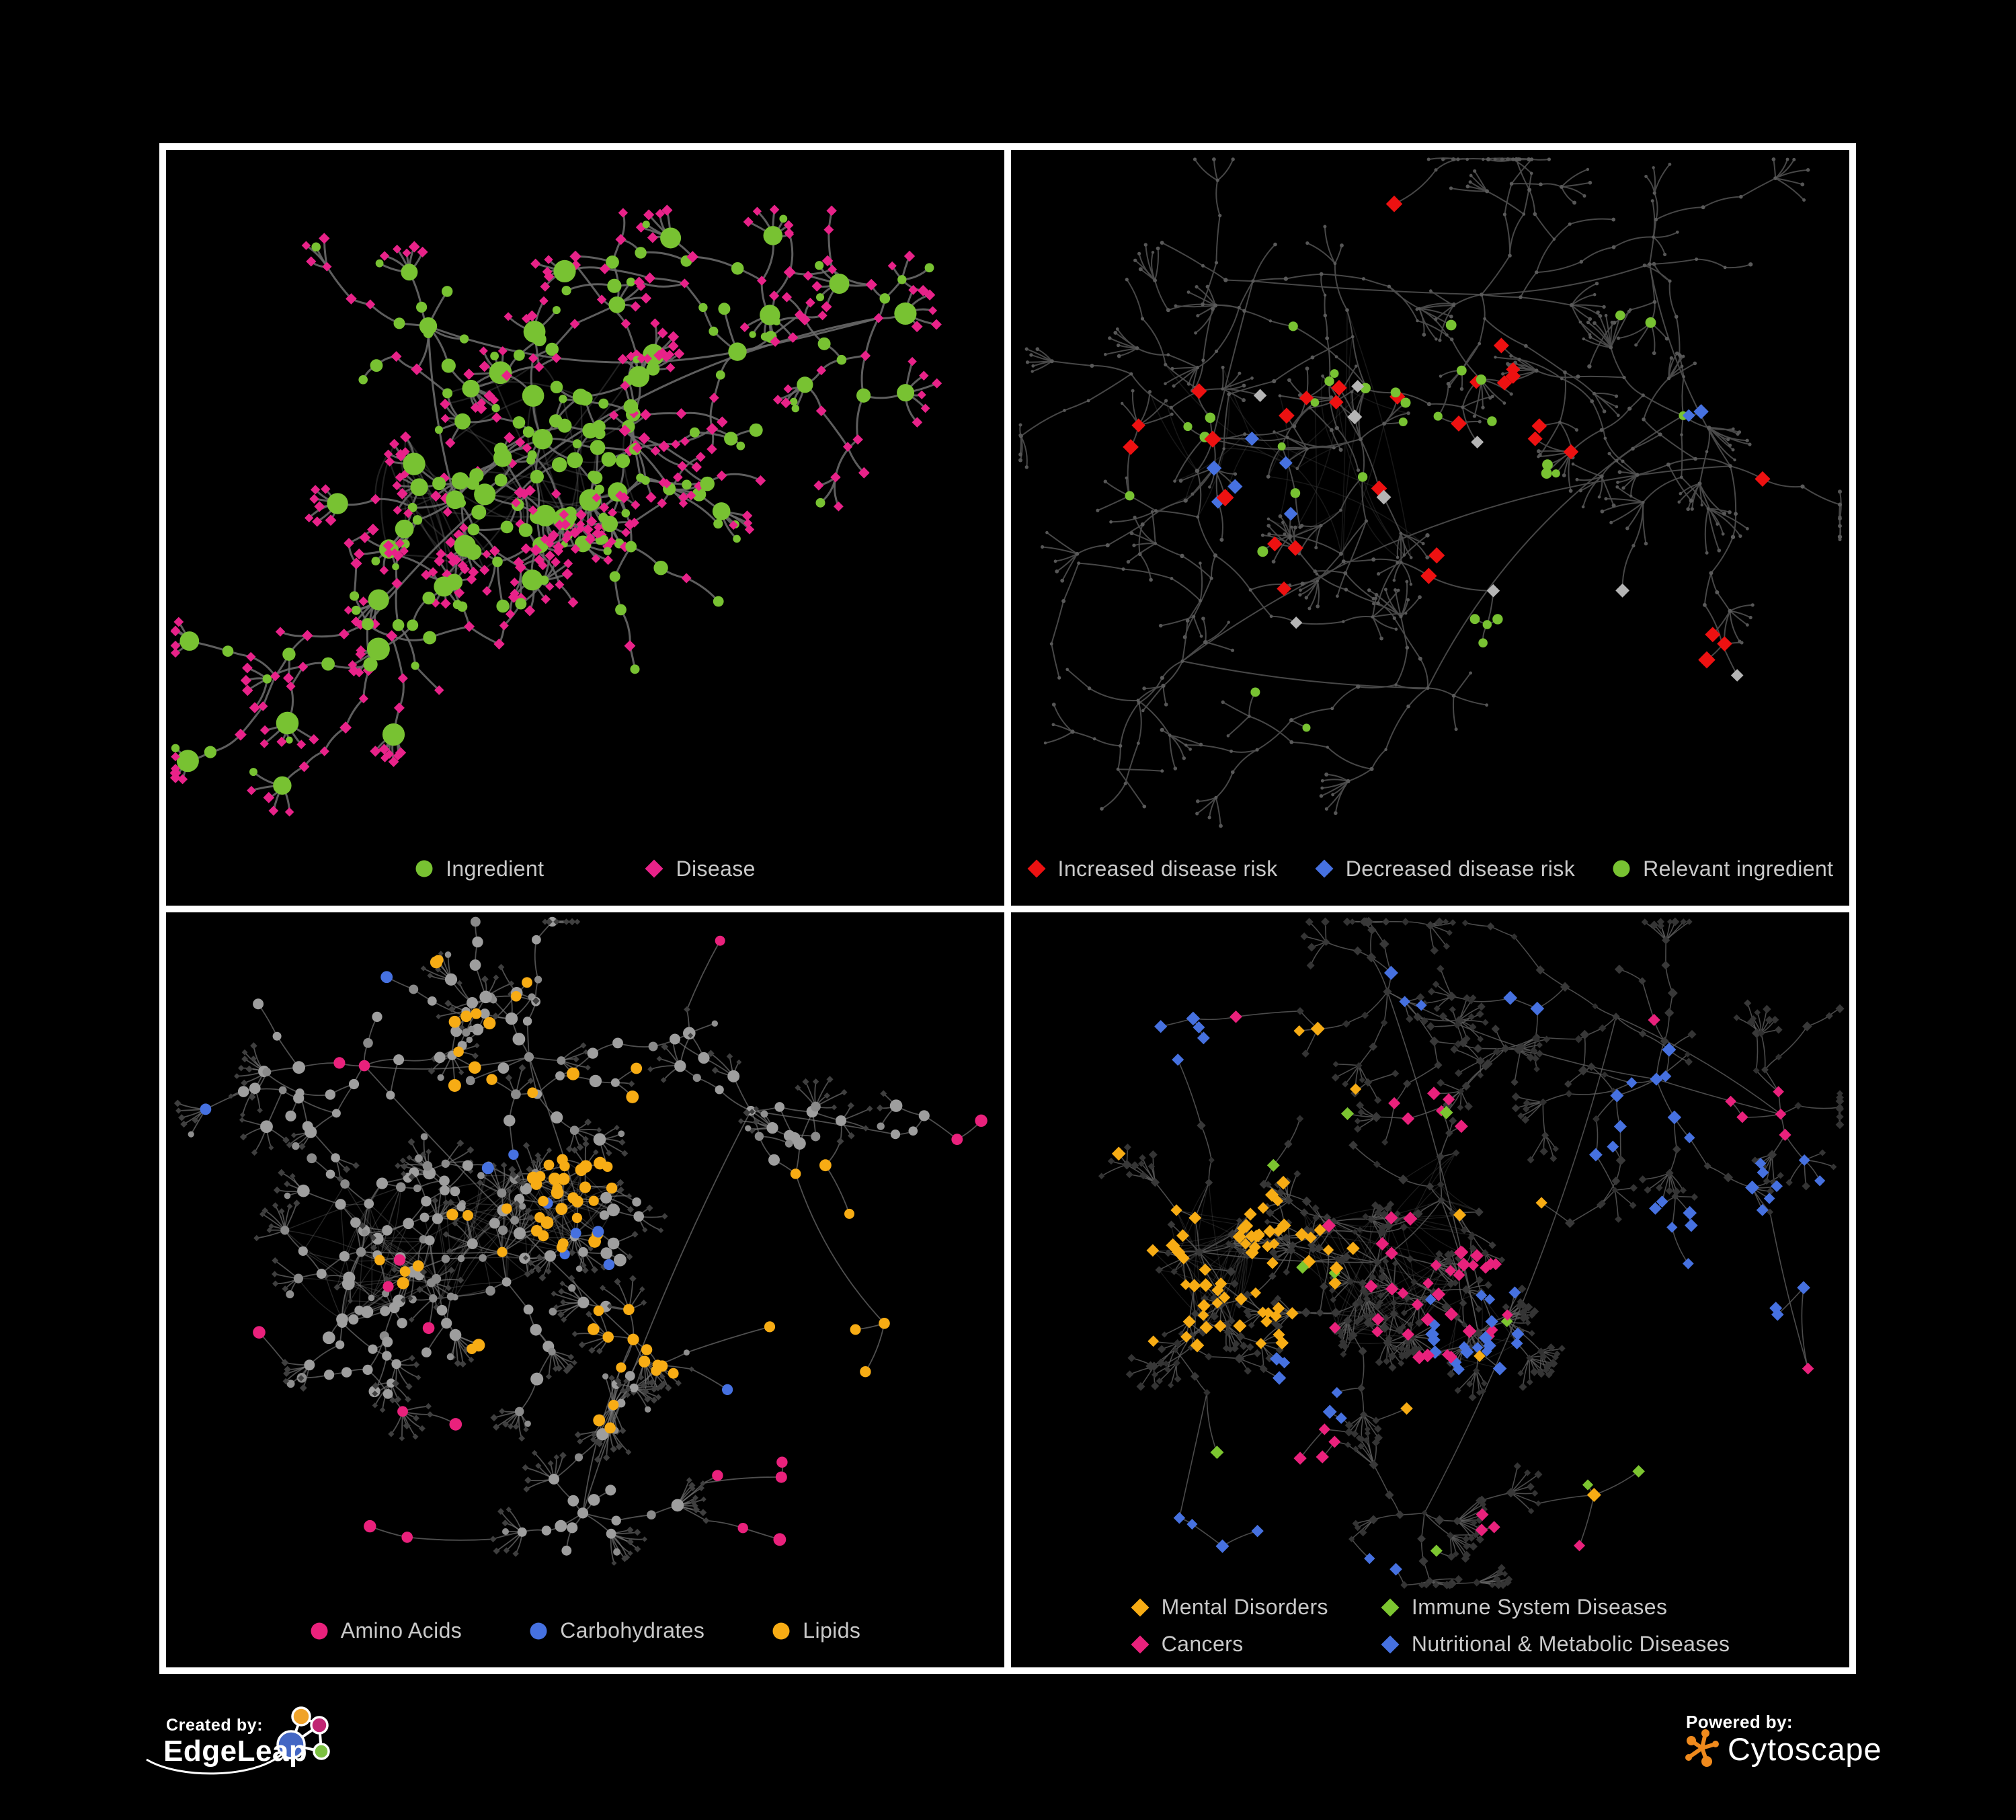  I want to click on legend-item-disease: Disease, so click(700, 869).